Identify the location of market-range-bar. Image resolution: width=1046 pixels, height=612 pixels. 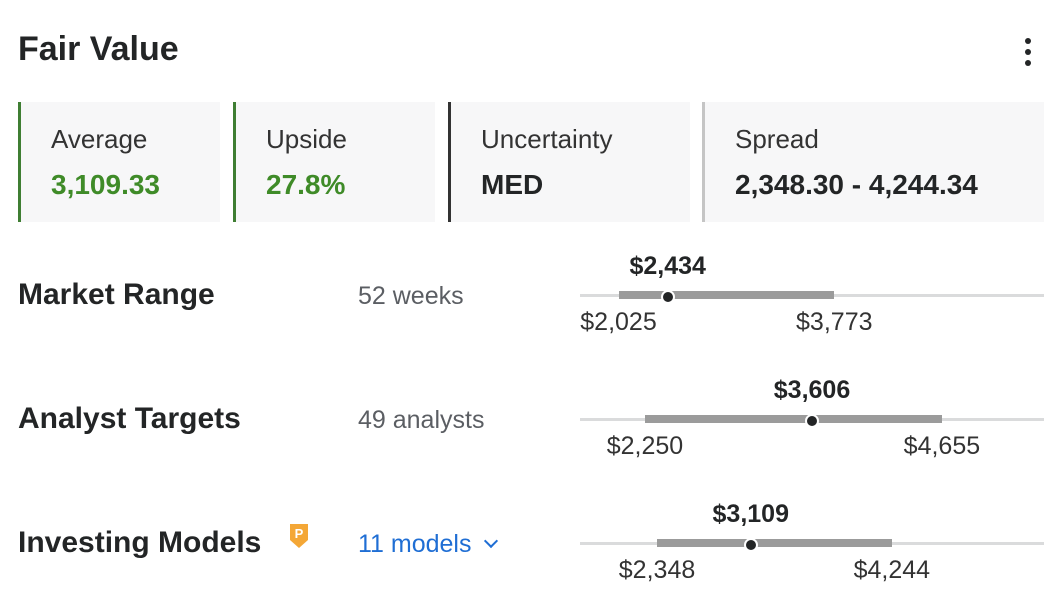
(726, 295).